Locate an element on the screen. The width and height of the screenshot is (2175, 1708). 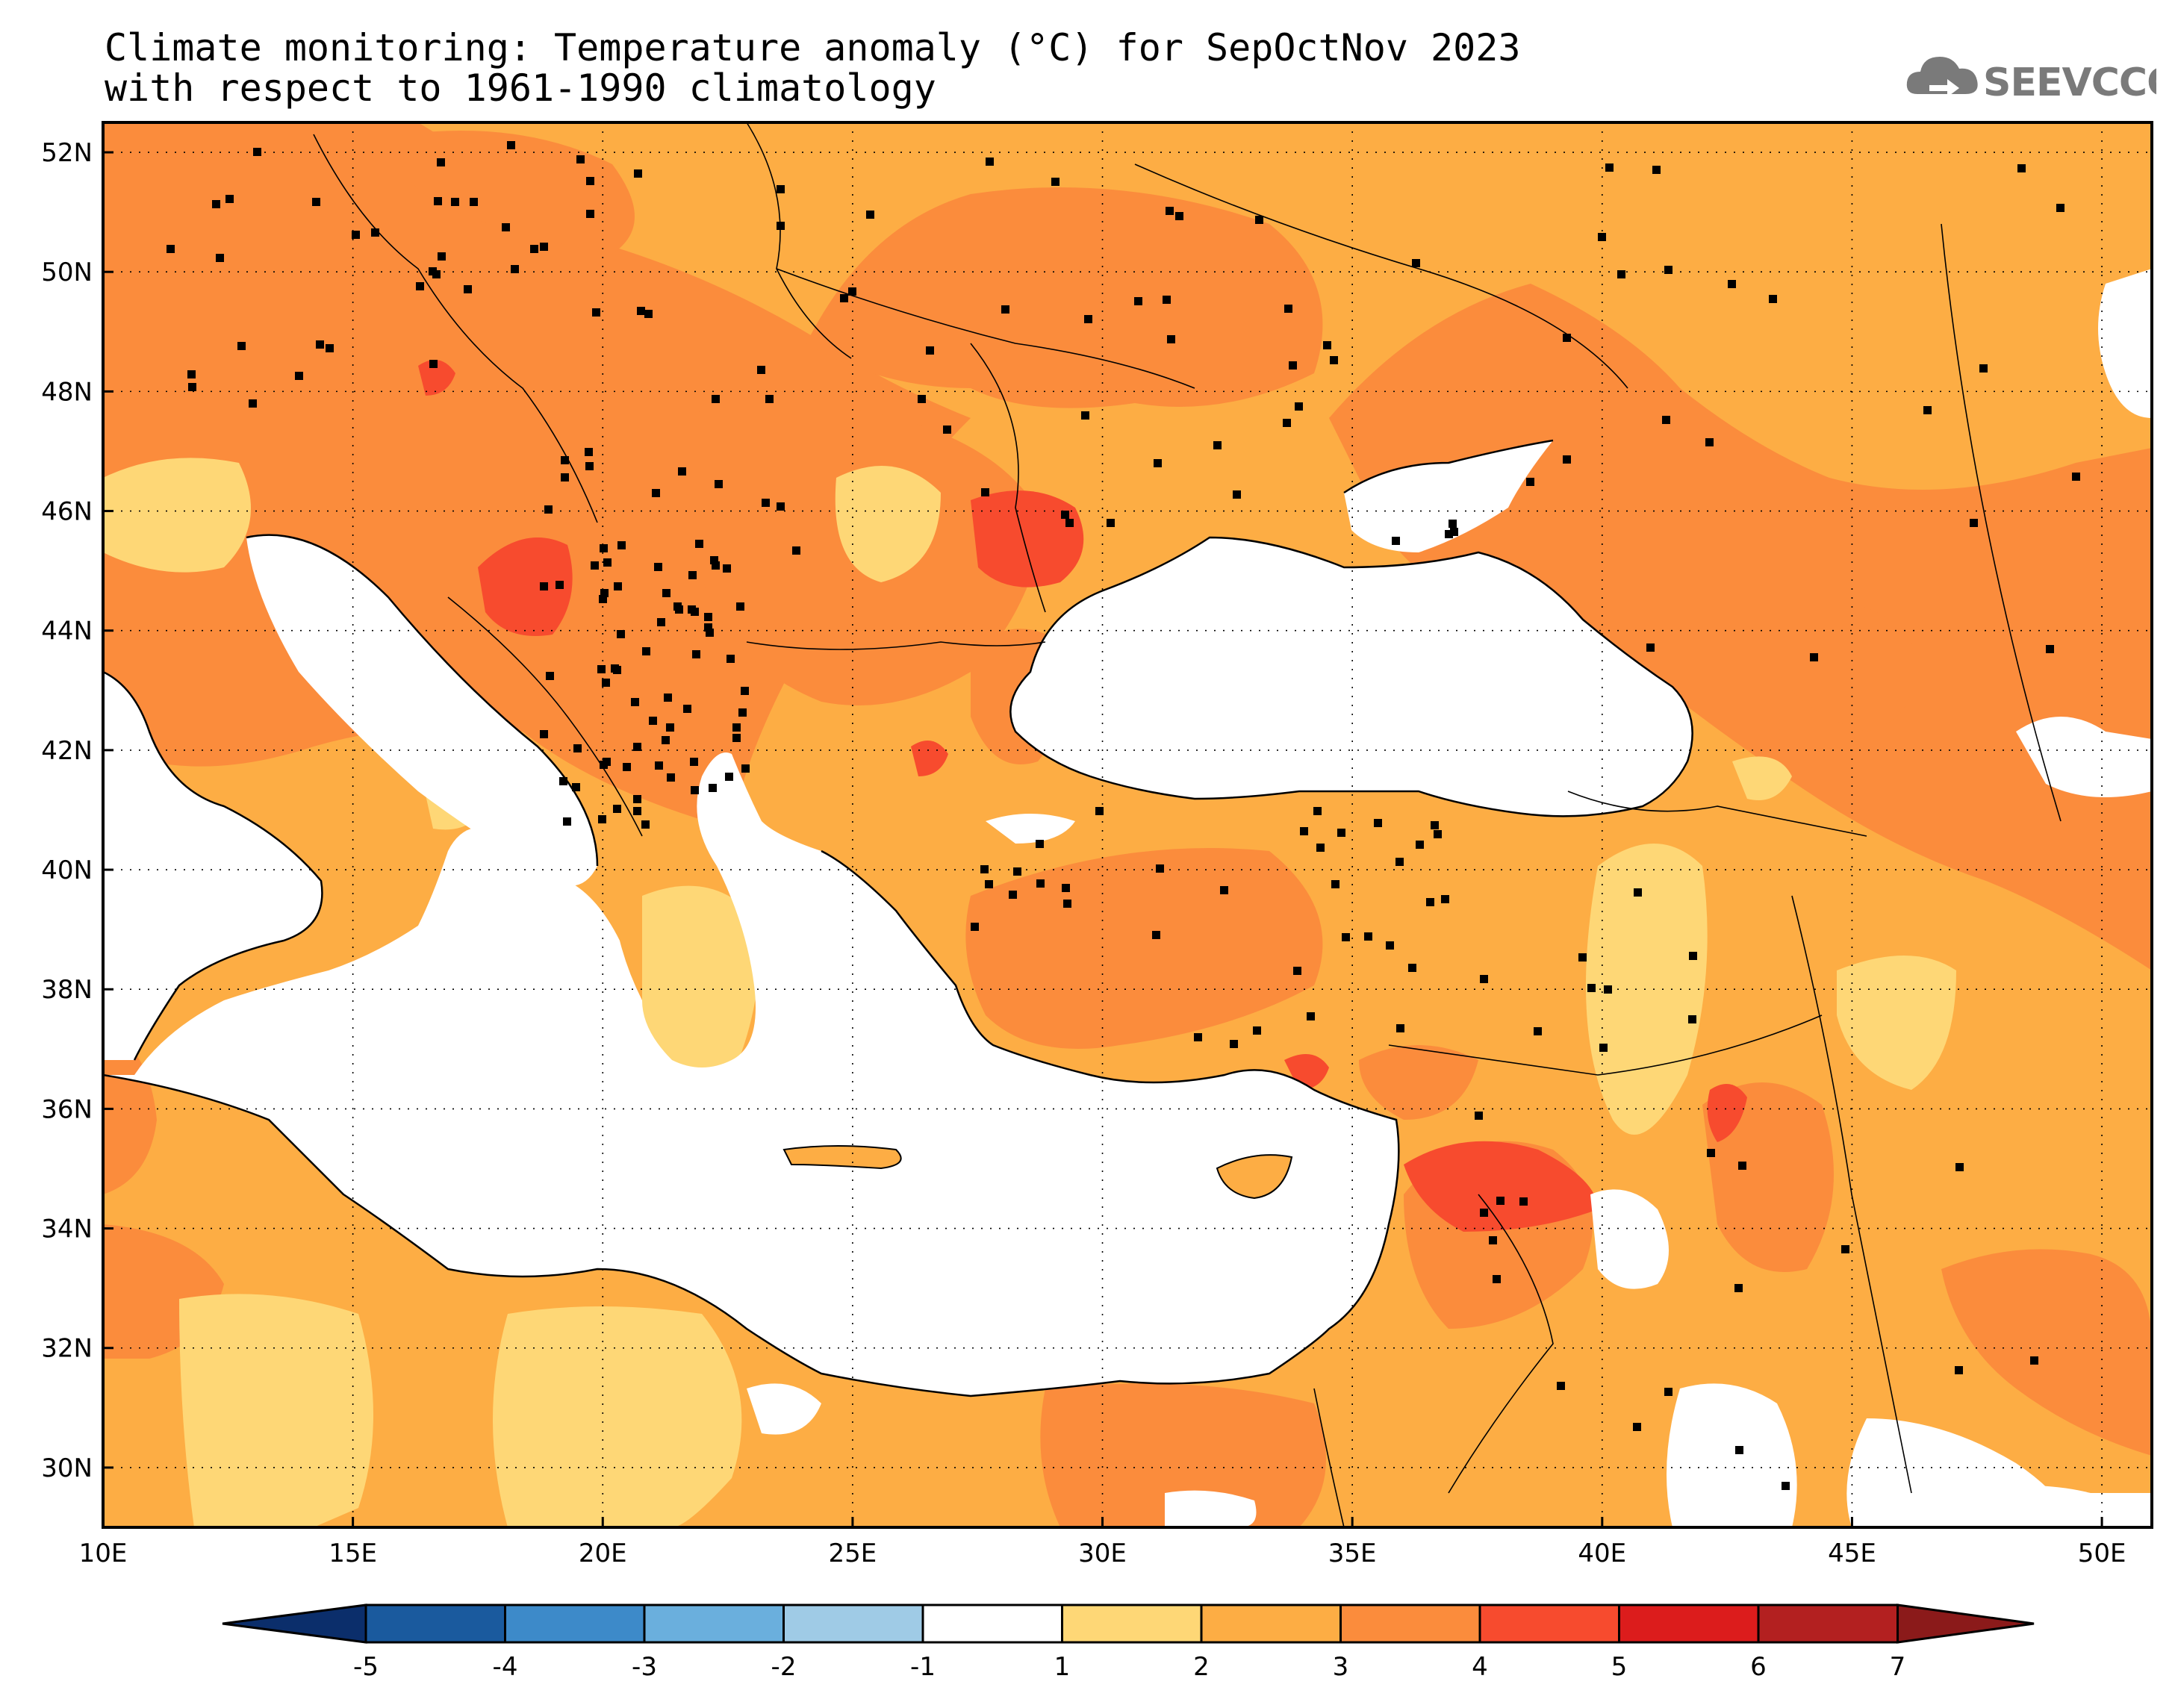
colorbar-label: 7 is located at coordinates (1898, 1667).